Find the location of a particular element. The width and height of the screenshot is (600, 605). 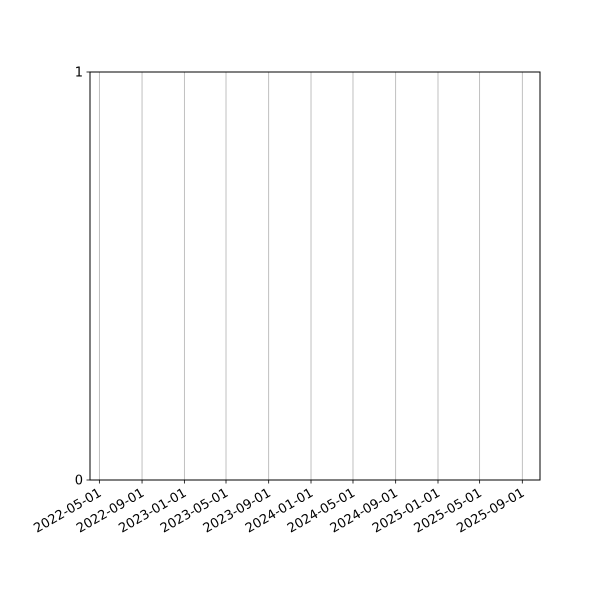

y-tick-label: 0 is located at coordinates (79, 481).